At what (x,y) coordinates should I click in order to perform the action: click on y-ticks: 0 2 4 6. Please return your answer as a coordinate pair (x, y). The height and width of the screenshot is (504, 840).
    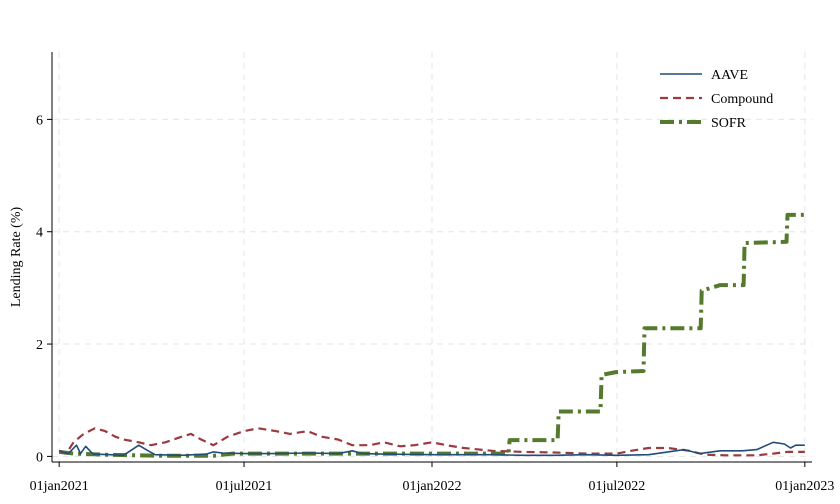
    Looking at the image, I should click on (44, 289).